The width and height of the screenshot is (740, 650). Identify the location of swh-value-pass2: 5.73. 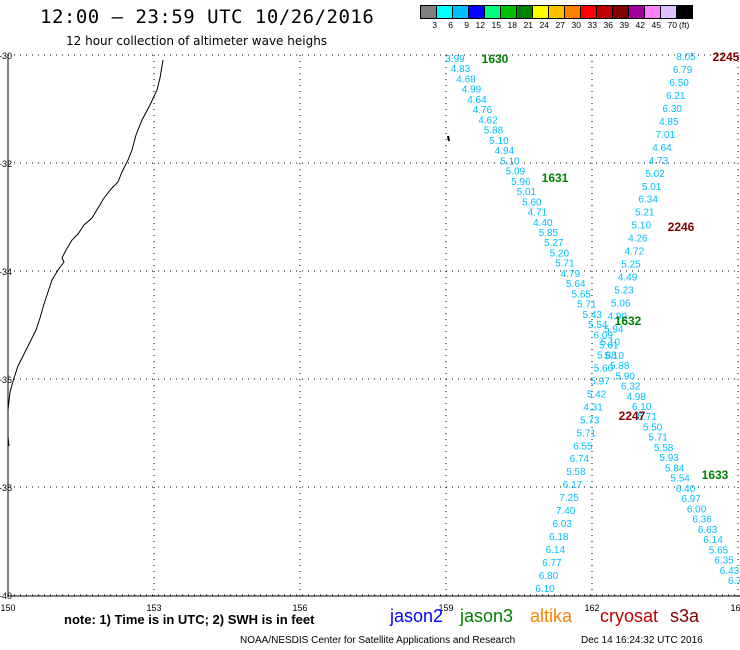
(590, 420).